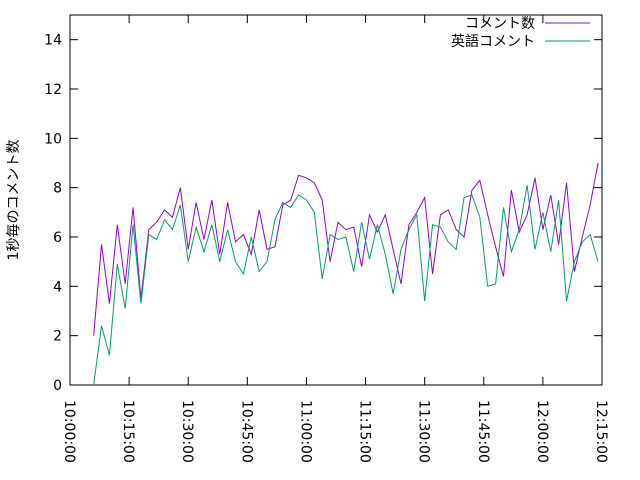 This screenshot has width=640, height=480. Describe the element at coordinates (57, 386) in the screenshot. I see `y-tick-label: 0` at that location.